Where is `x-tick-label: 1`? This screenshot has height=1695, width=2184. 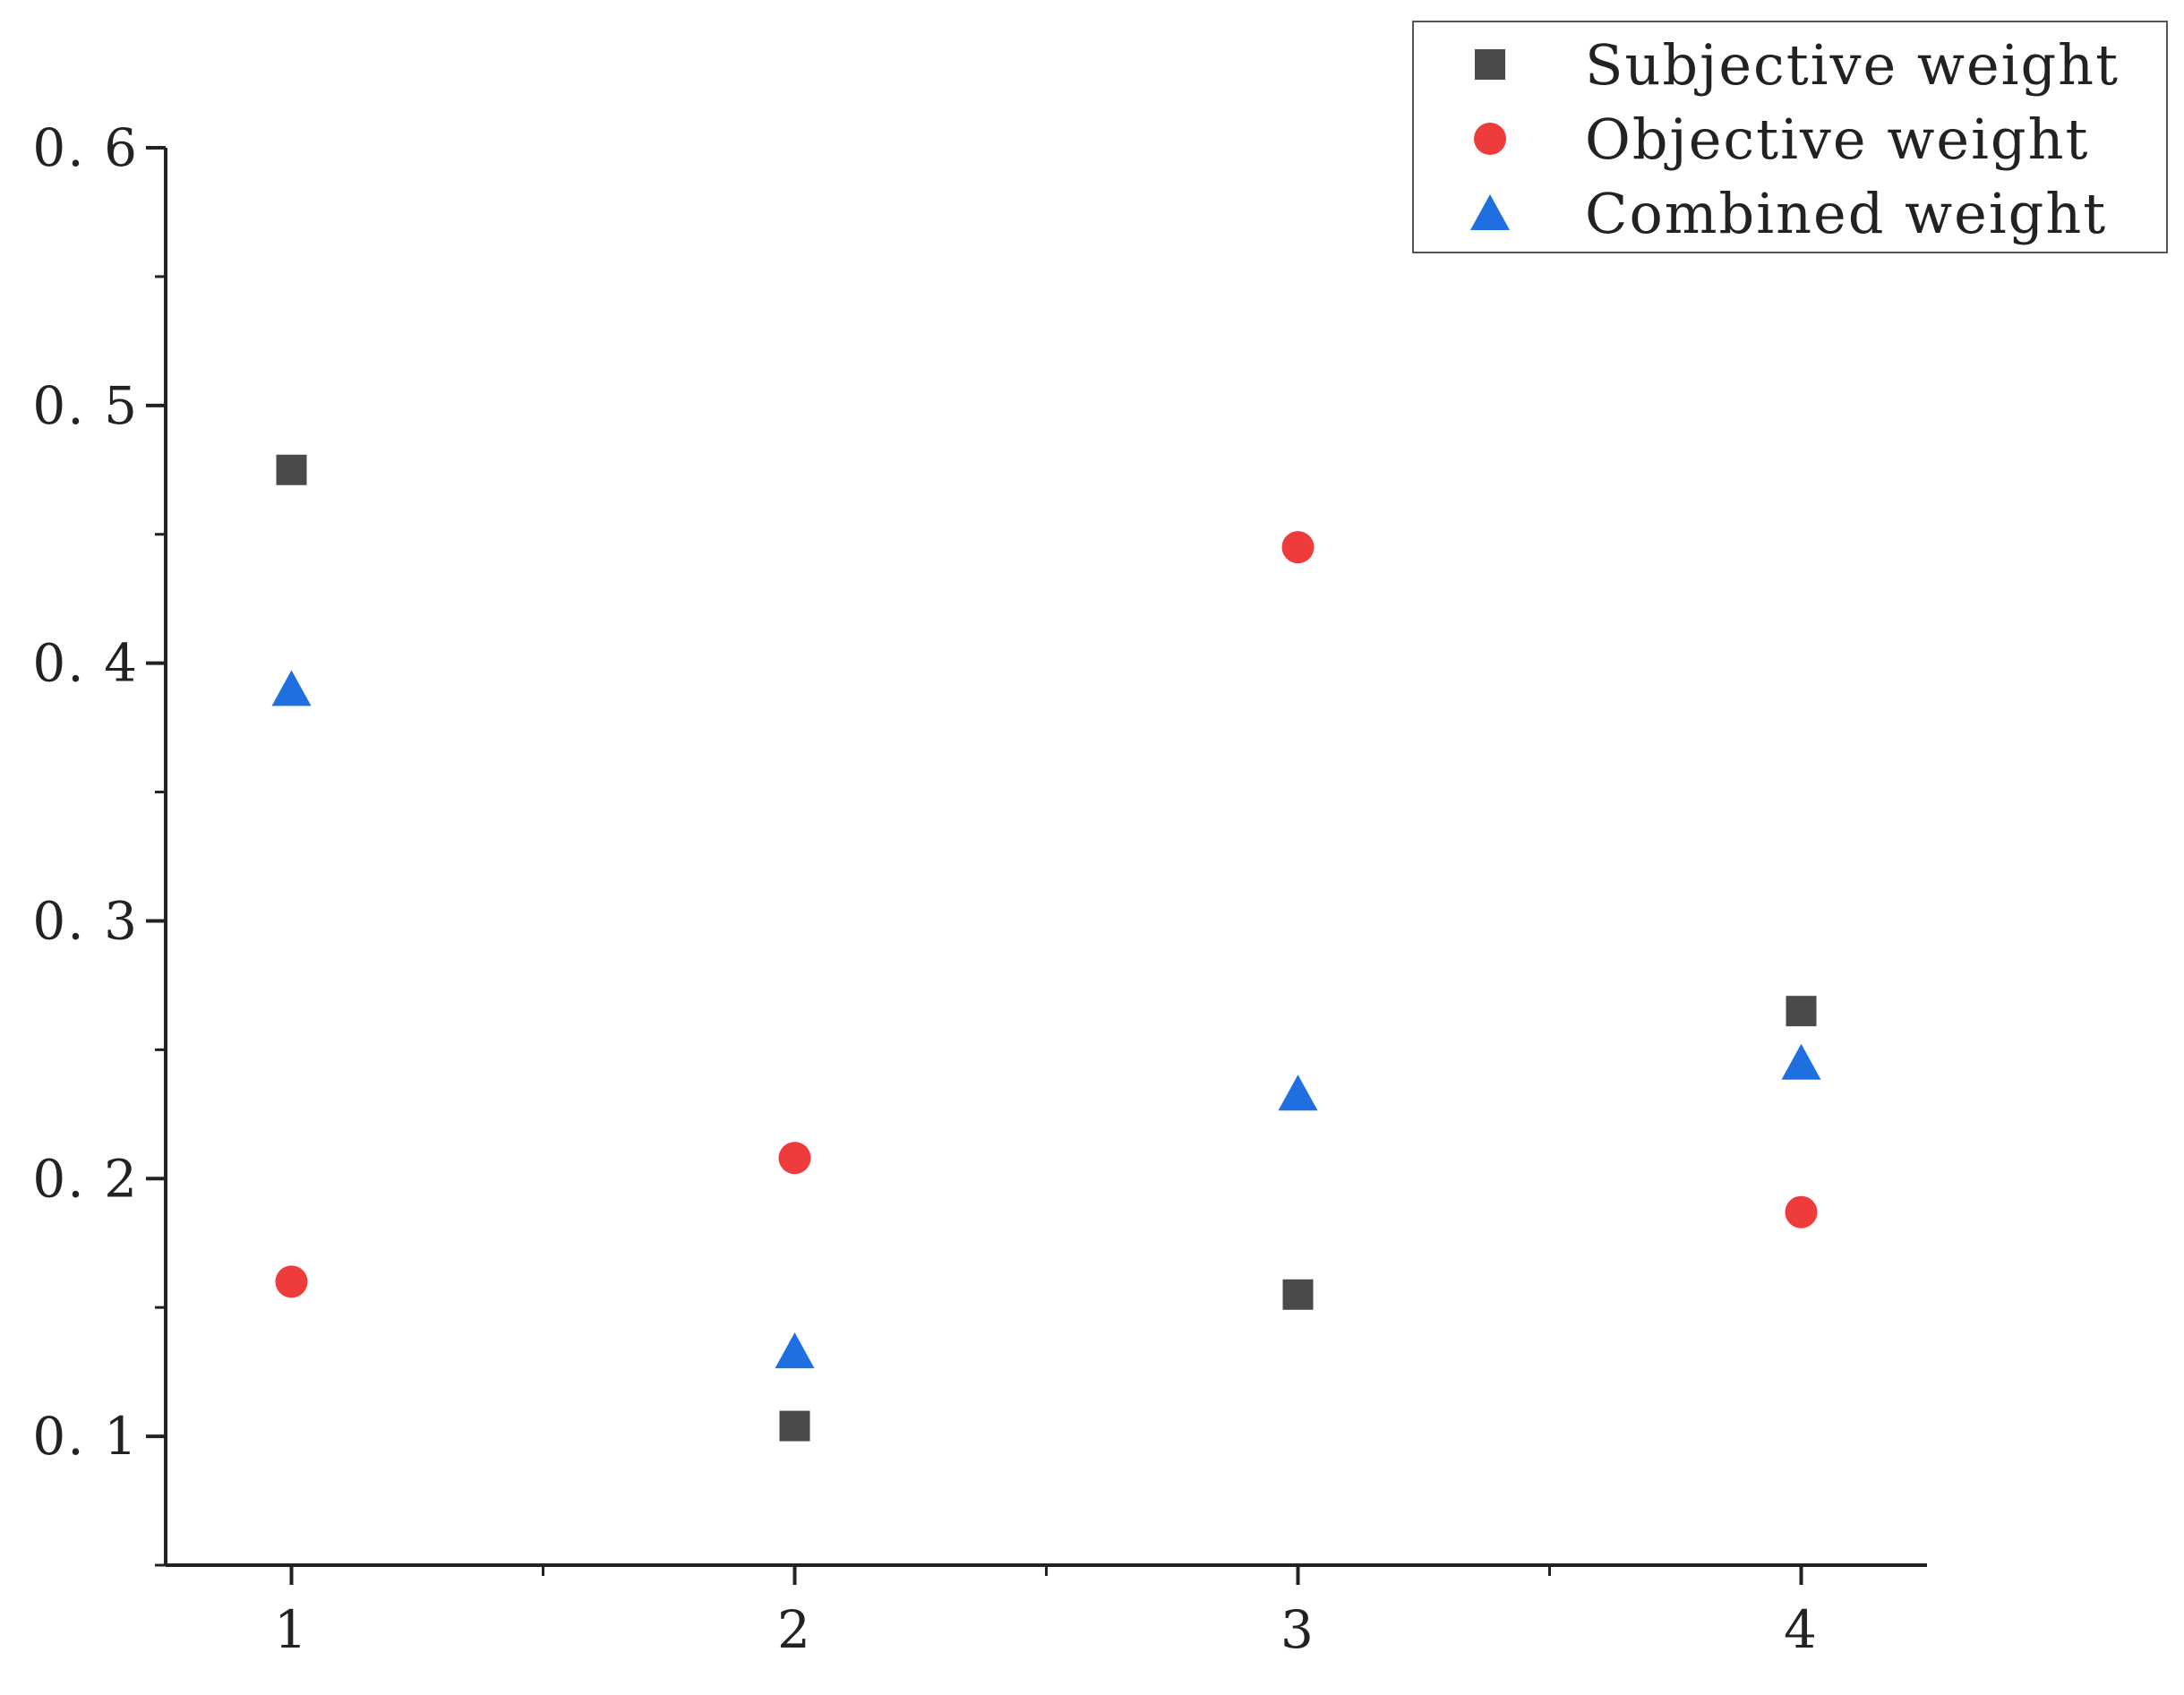 x-tick-label: 1 is located at coordinates (291, 1629).